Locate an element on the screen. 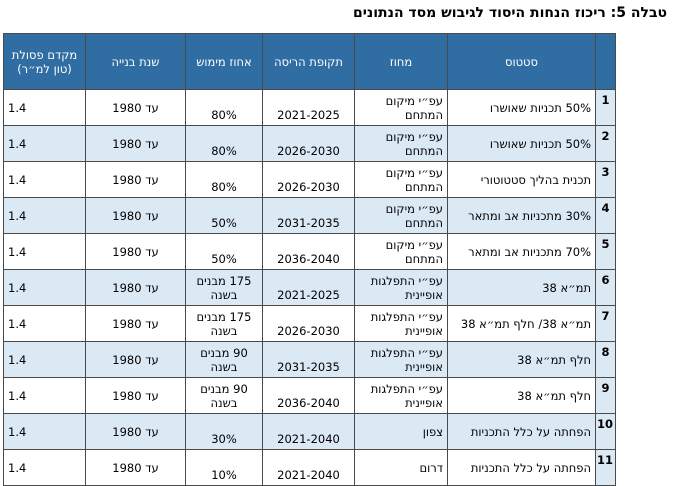 The height and width of the screenshot is (486, 677). row-number: 7 is located at coordinates (605, 323).